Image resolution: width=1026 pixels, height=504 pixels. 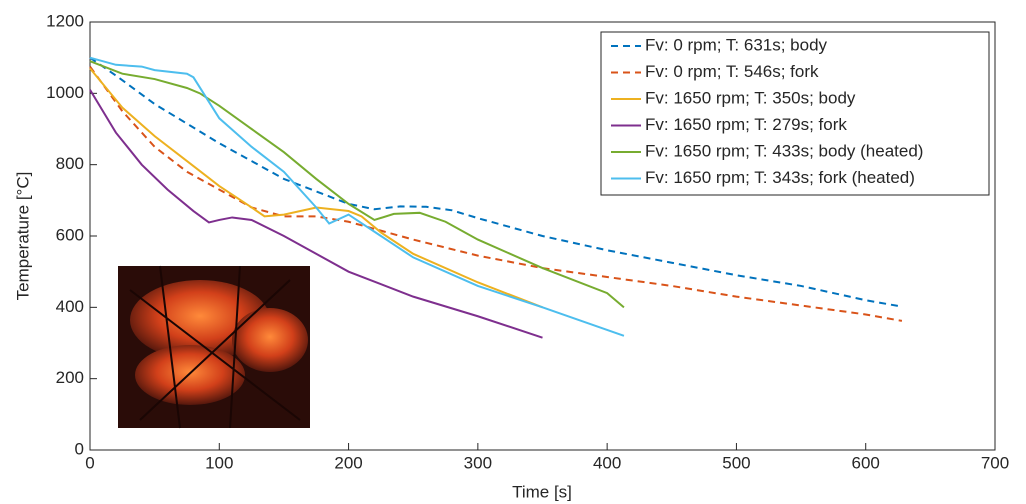 What do you see at coordinates (542, 491) in the screenshot?
I see `x-axis-label: Time [s]` at bounding box center [542, 491].